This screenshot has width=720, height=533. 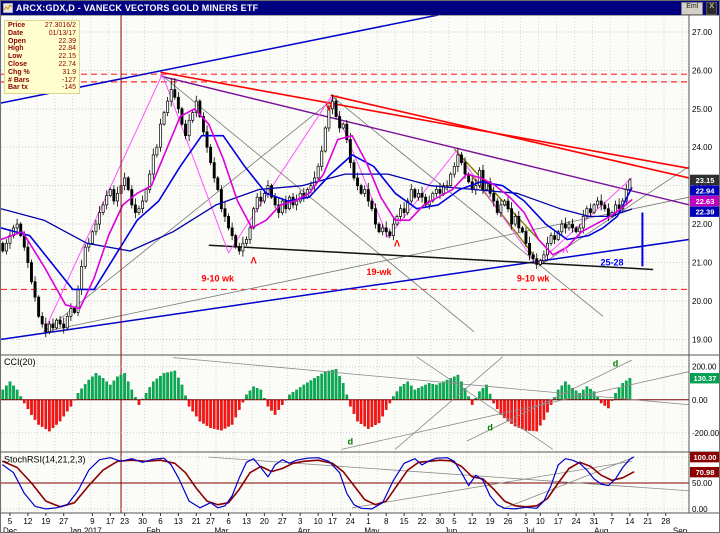 I want to click on cci-value-tag, so click(x=704, y=378).